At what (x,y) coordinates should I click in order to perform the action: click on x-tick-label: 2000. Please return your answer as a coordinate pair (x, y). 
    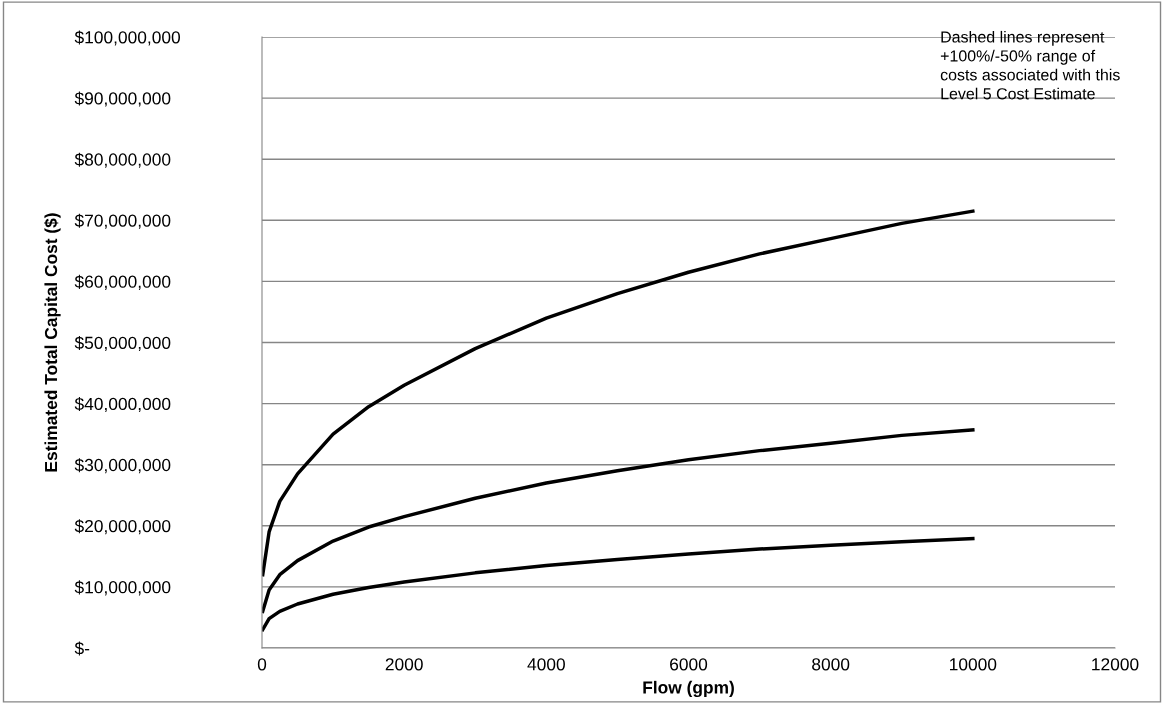
    Looking at the image, I should click on (404, 664).